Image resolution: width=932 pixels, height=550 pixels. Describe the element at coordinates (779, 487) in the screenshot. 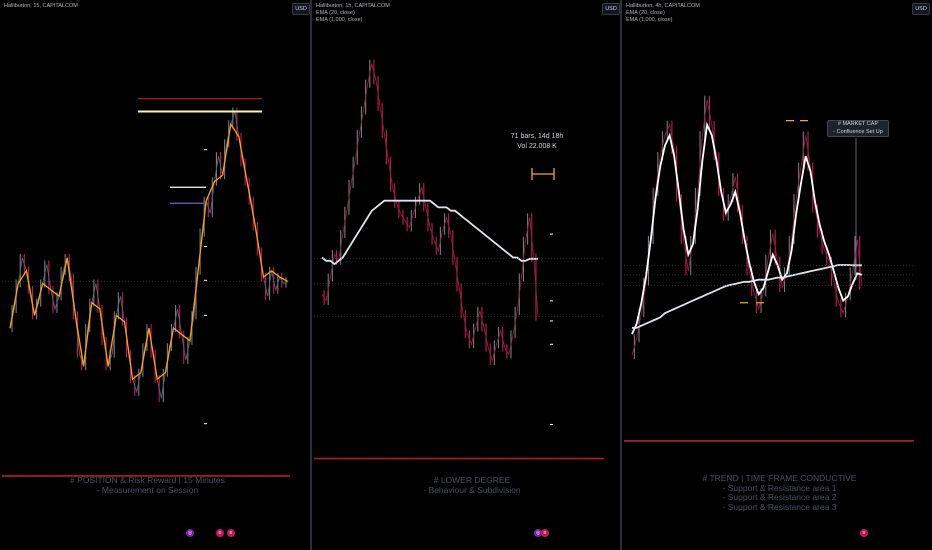

I see `annotation-line: - Support & Resistance area 1` at that location.